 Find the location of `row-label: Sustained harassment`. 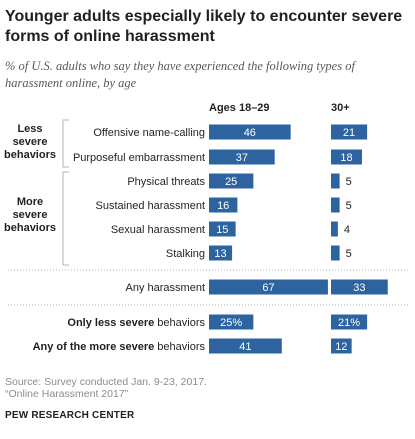

row-label: Sustained harassment is located at coordinates (150, 206).